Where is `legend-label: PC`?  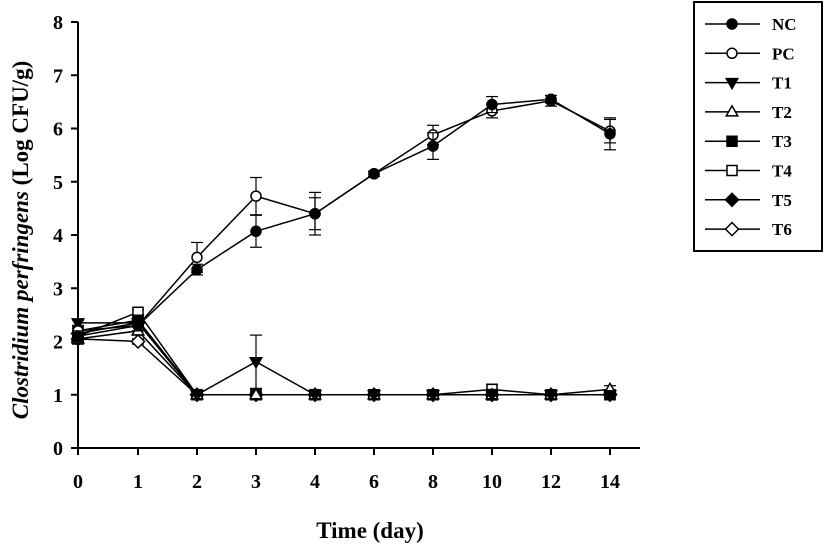
legend-label: PC is located at coordinates (783, 53).